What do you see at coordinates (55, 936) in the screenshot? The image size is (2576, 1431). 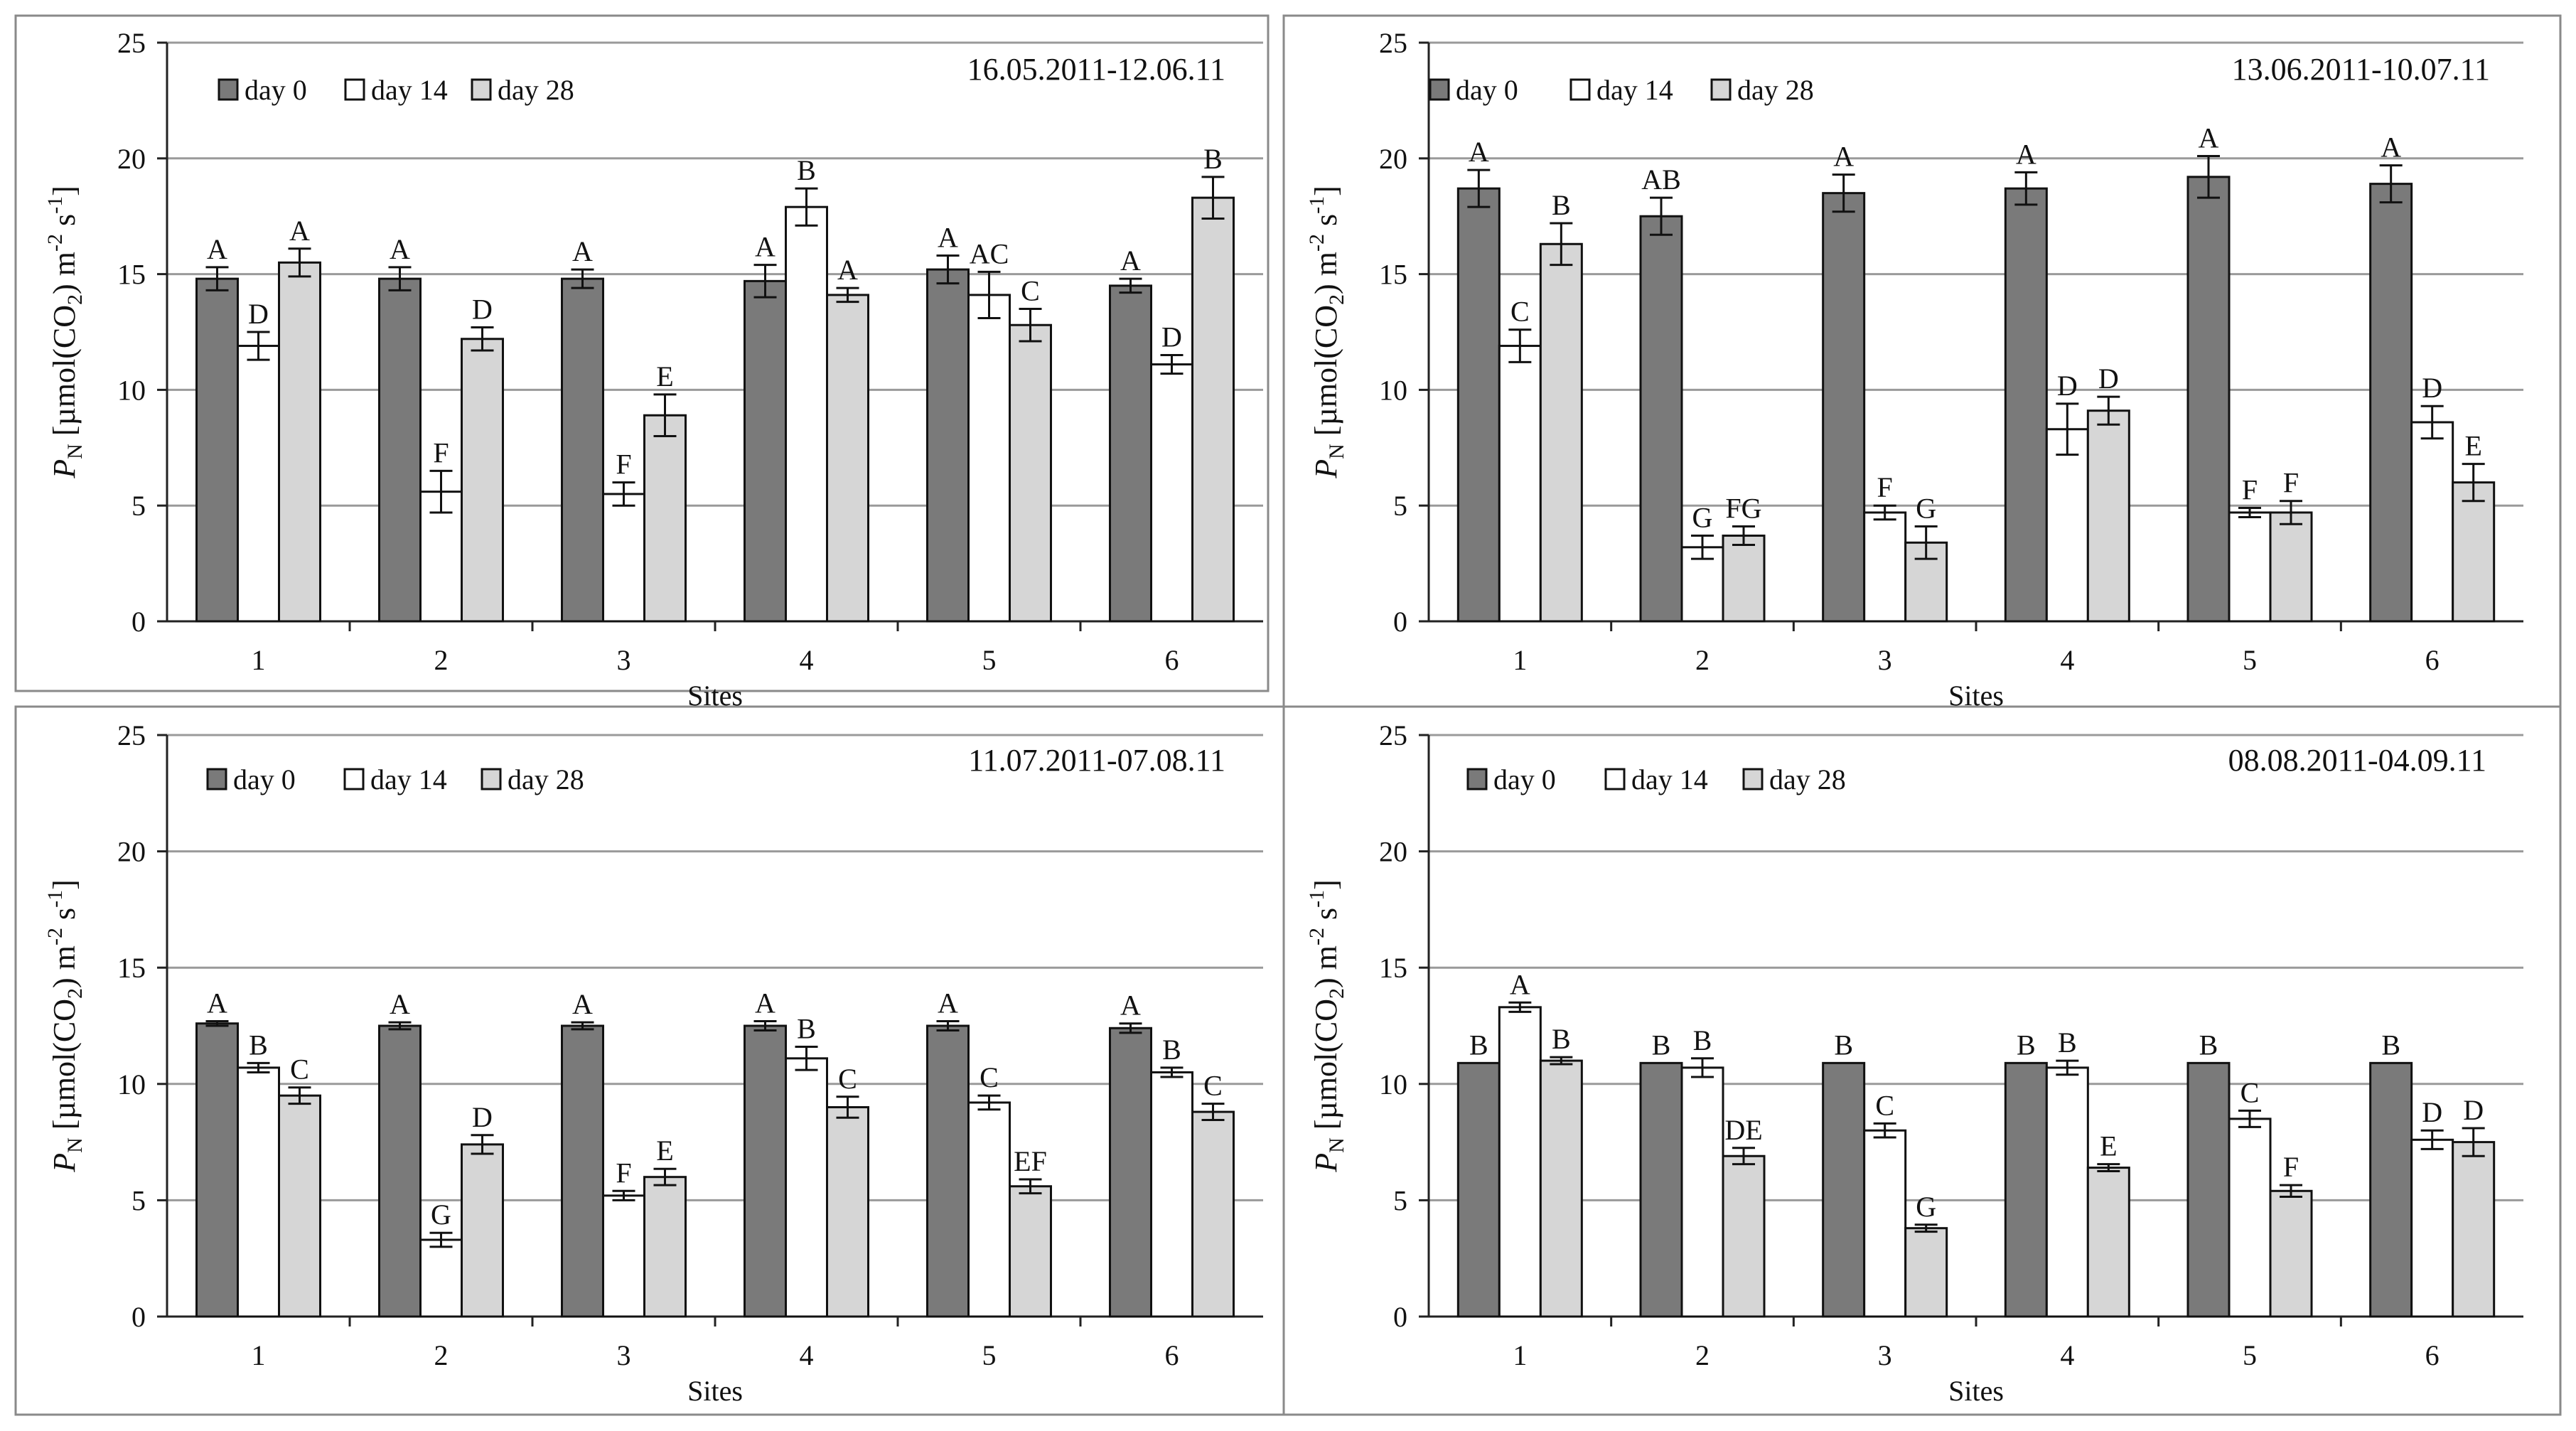 I see `y-axis-label-unit: -2` at bounding box center [55, 936].